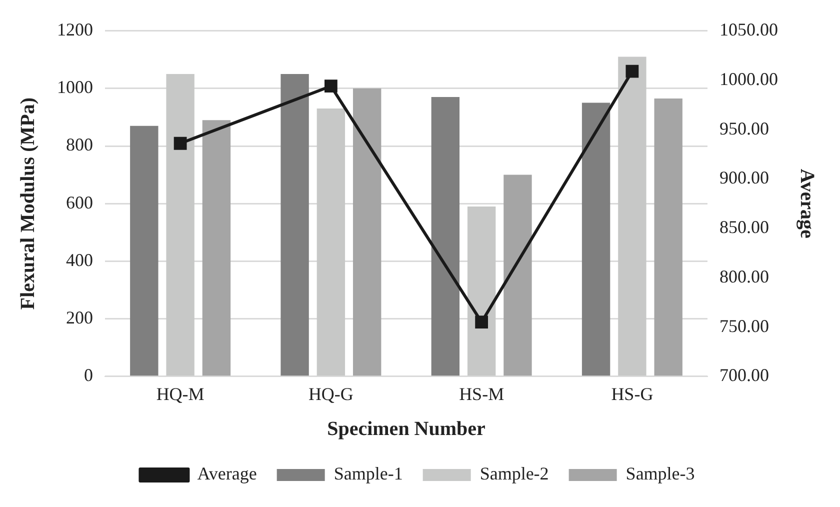 The width and height of the screenshot is (840, 507). What do you see at coordinates (481, 394) in the screenshot?
I see `x-tick-label: HS-M` at bounding box center [481, 394].